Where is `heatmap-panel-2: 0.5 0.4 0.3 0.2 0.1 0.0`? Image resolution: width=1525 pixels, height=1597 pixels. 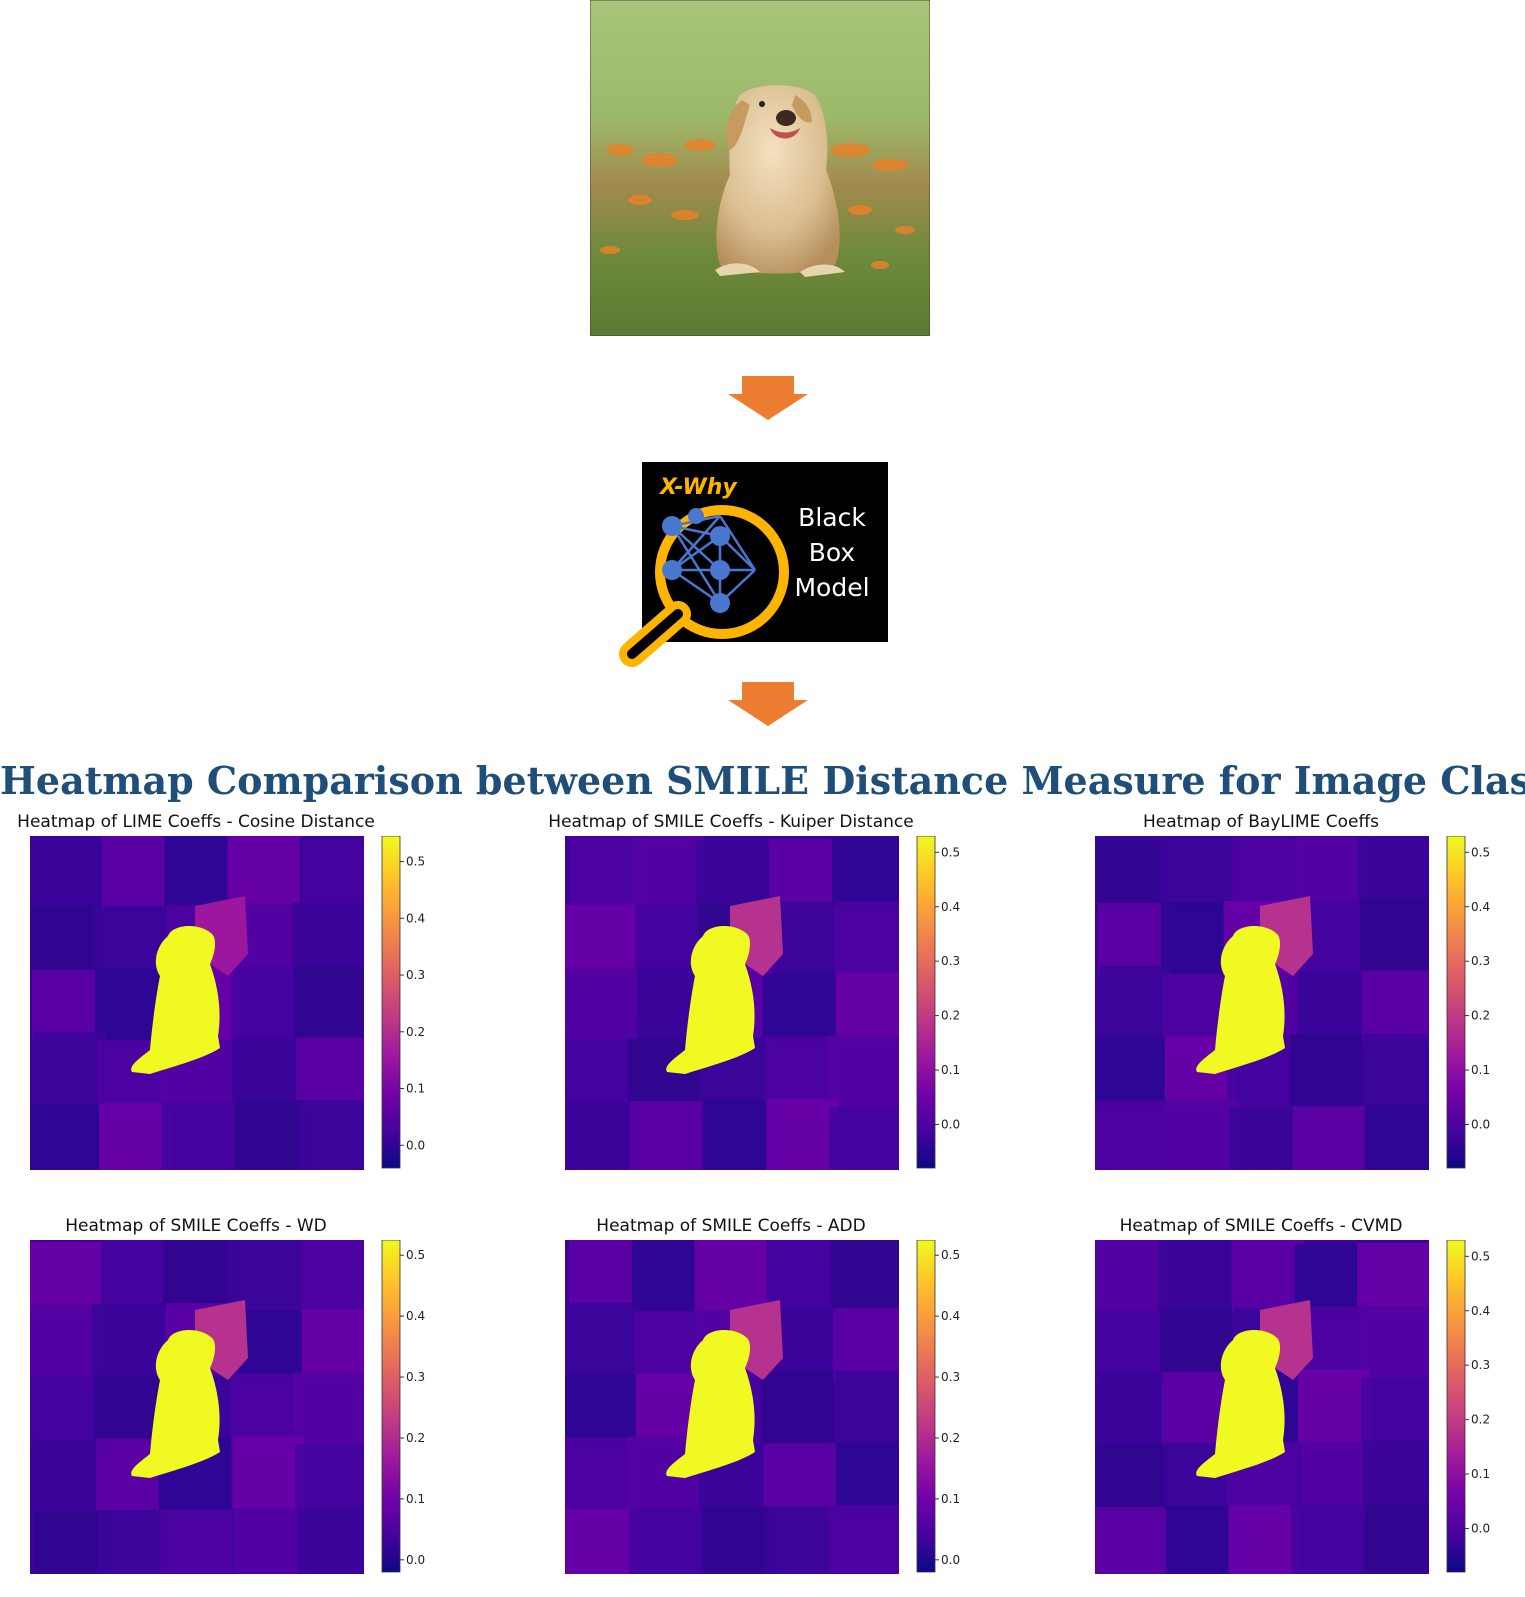 heatmap-panel-2: 0.5 0.4 0.3 0.2 0.1 0.0 is located at coordinates (762, 1003).